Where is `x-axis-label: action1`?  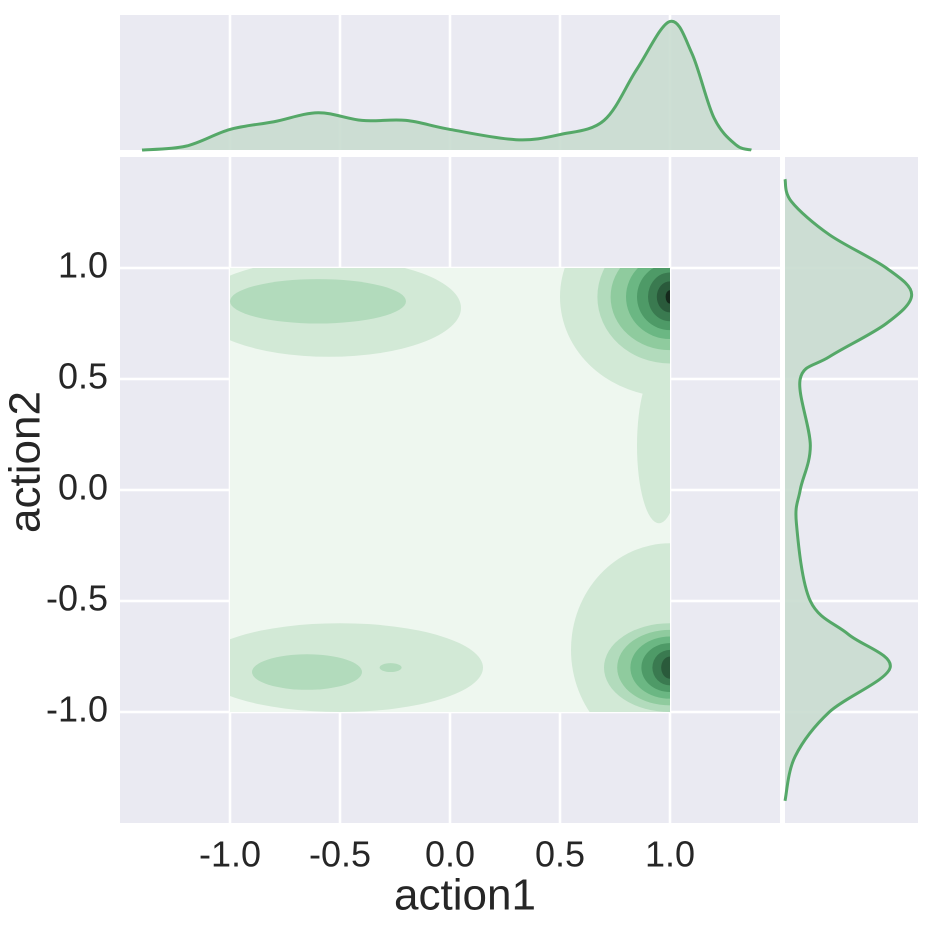
x-axis-label: action1 is located at coordinates (465, 895).